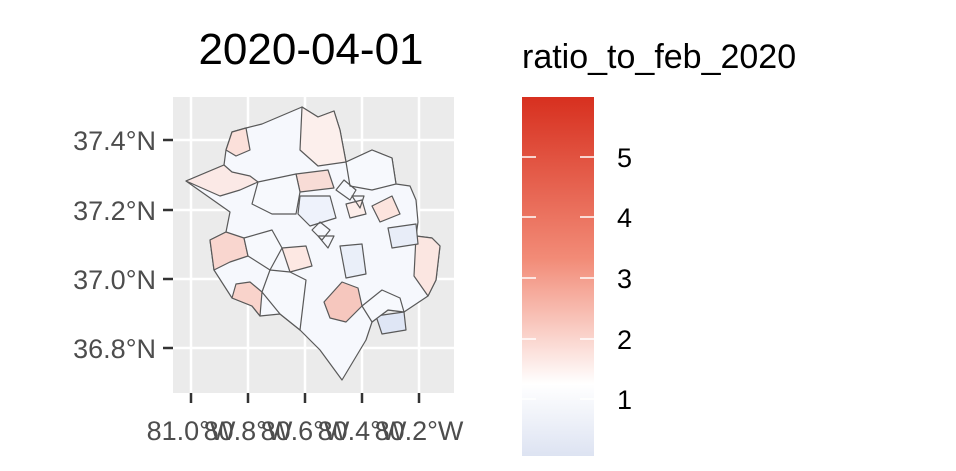 This screenshot has height=471, width=956. Describe the element at coordinates (419, 431) in the screenshot. I see `x-tick-label: 80.2°W` at that location.